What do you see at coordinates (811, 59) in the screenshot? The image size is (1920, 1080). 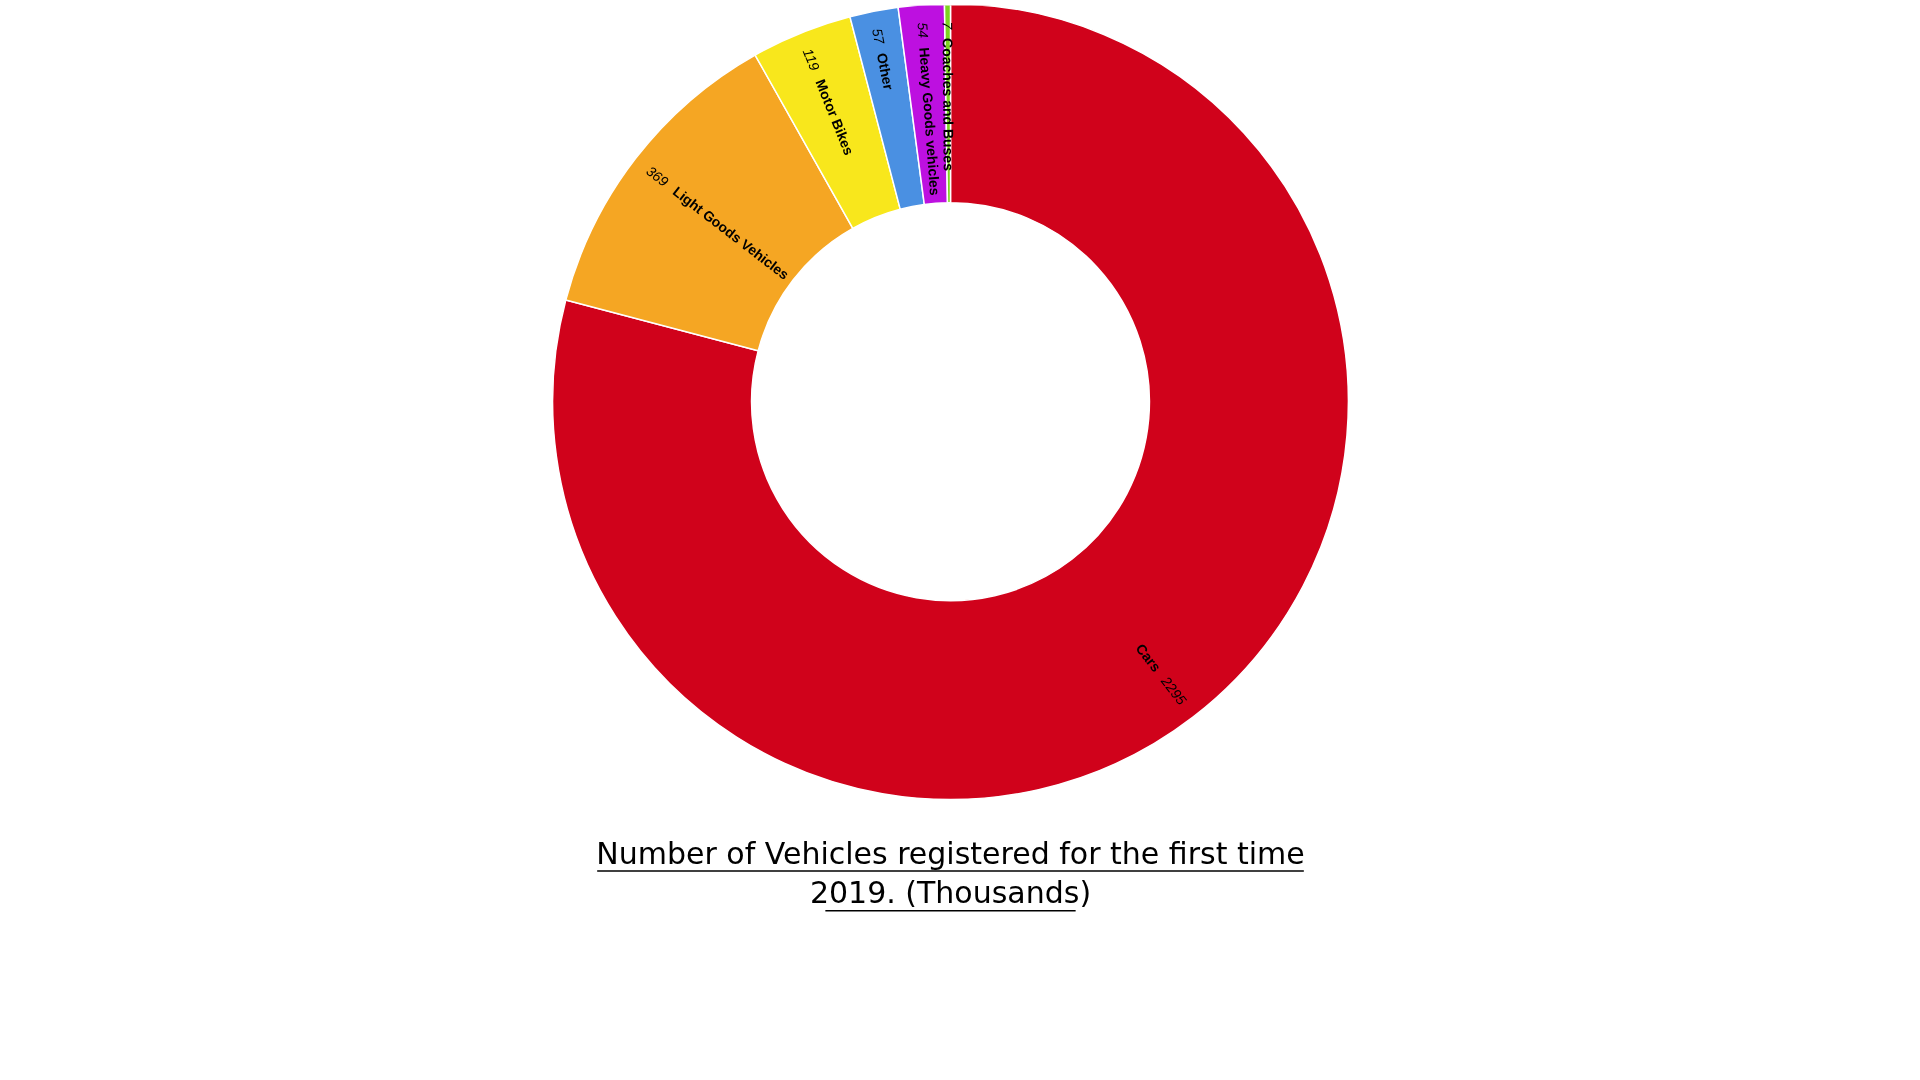 I see `data-label: 119` at bounding box center [811, 59].